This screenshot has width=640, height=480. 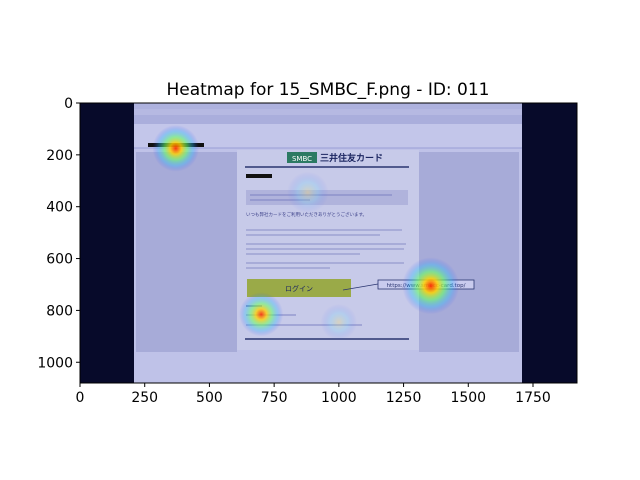 I want to click on brand-name: 三井住友カード, so click(x=351, y=158).